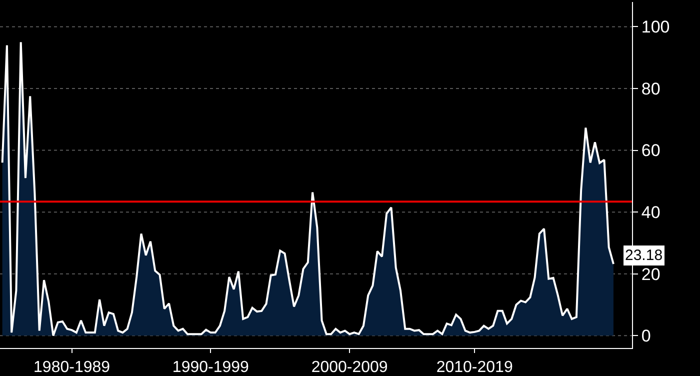 Image resolution: width=700 pixels, height=376 pixels. I want to click on y-tick-label: 20, so click(650, 274).